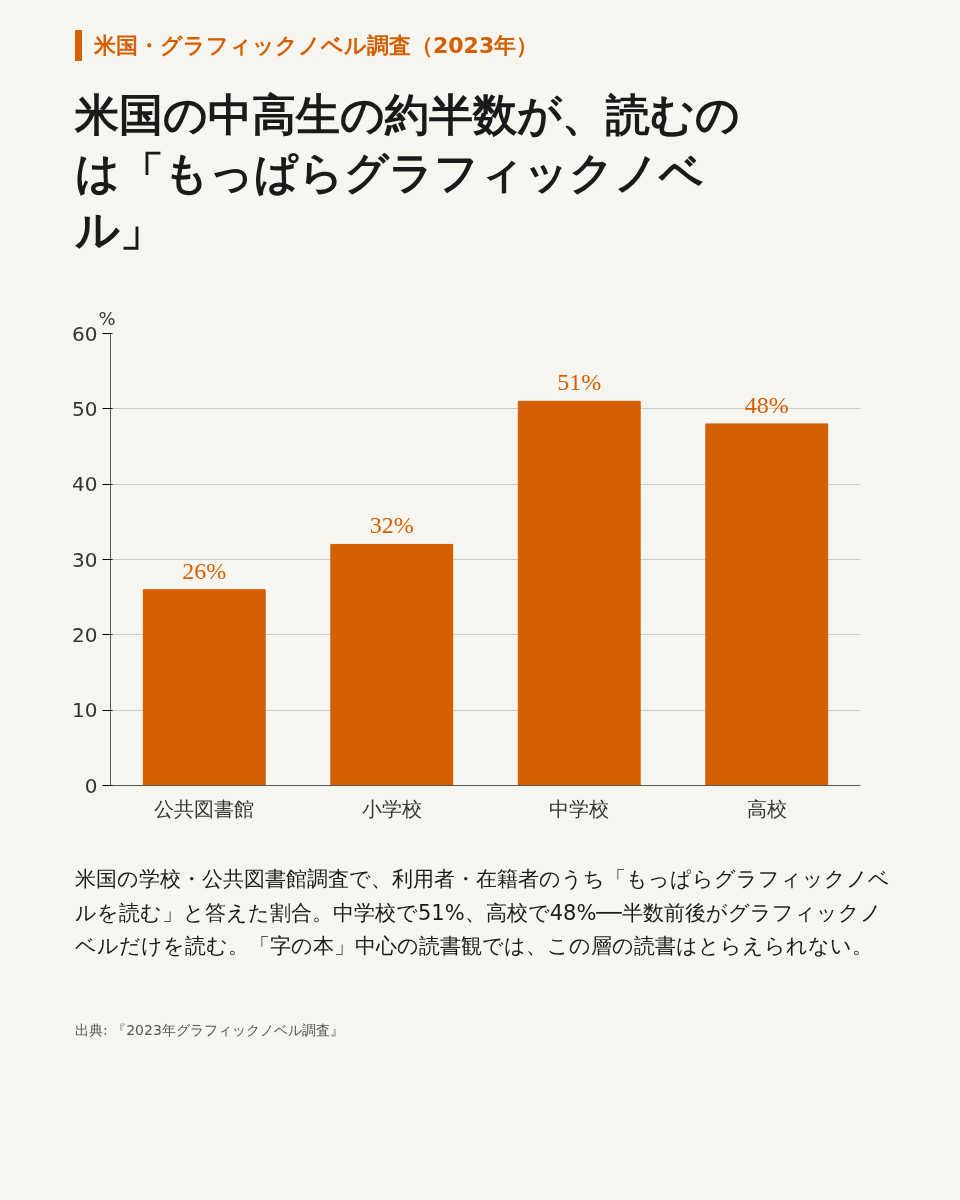 The height and width of the screenshot is (1200, 960). I want to click on x-tick-label: 高校, so click(766, 808).